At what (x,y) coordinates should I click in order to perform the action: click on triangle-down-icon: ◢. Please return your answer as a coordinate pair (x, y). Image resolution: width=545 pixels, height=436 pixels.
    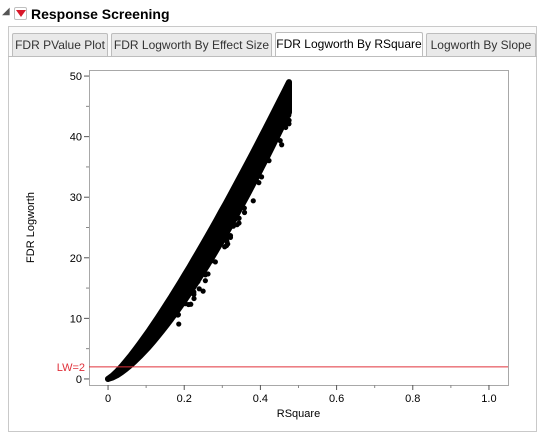
    Looking at the image, I should click on (6, 11).